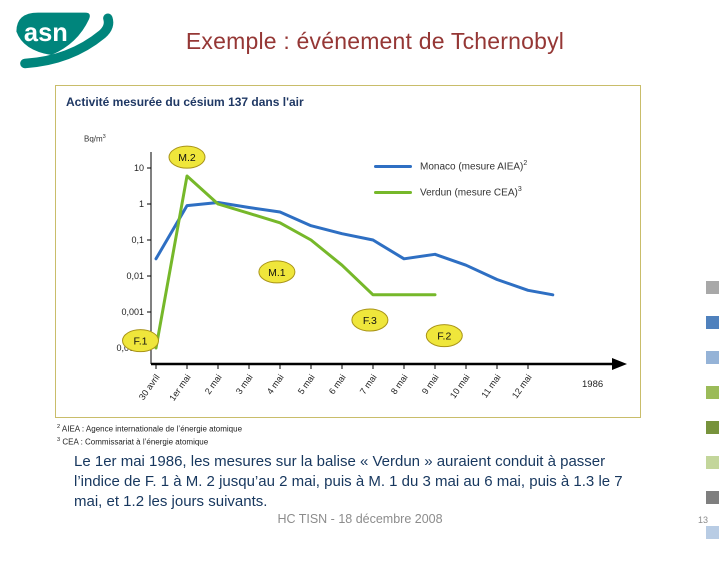 The height and width of the screenshot is (561, 720). I want to click on x-axis-arrowhead, so click(619, 364).